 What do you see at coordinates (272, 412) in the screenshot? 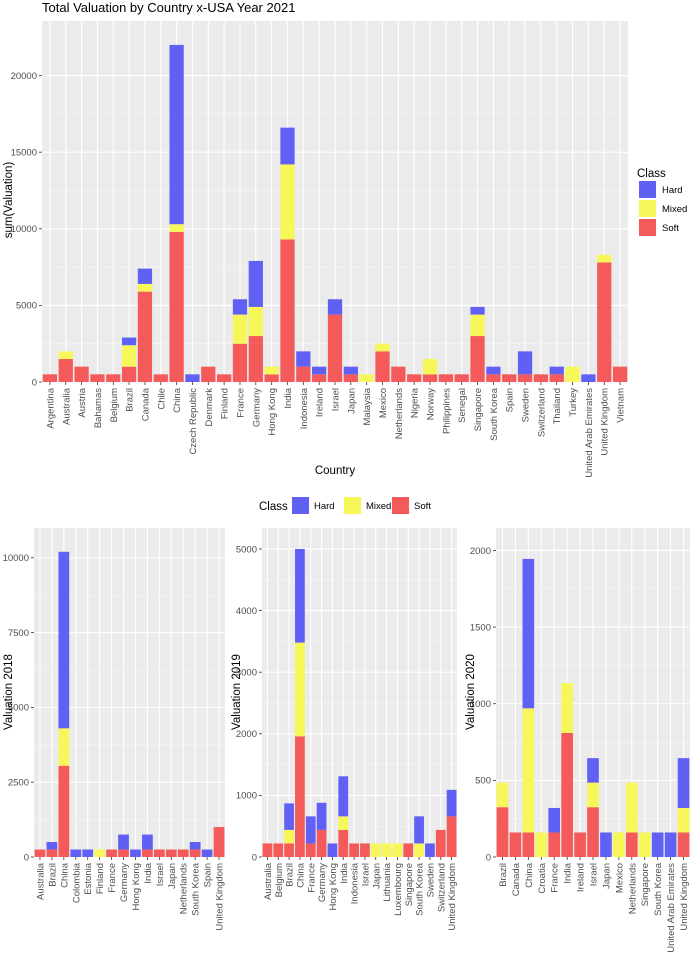
I see `x-tick-label: Hong Kong` at bounding box center [272, 412].